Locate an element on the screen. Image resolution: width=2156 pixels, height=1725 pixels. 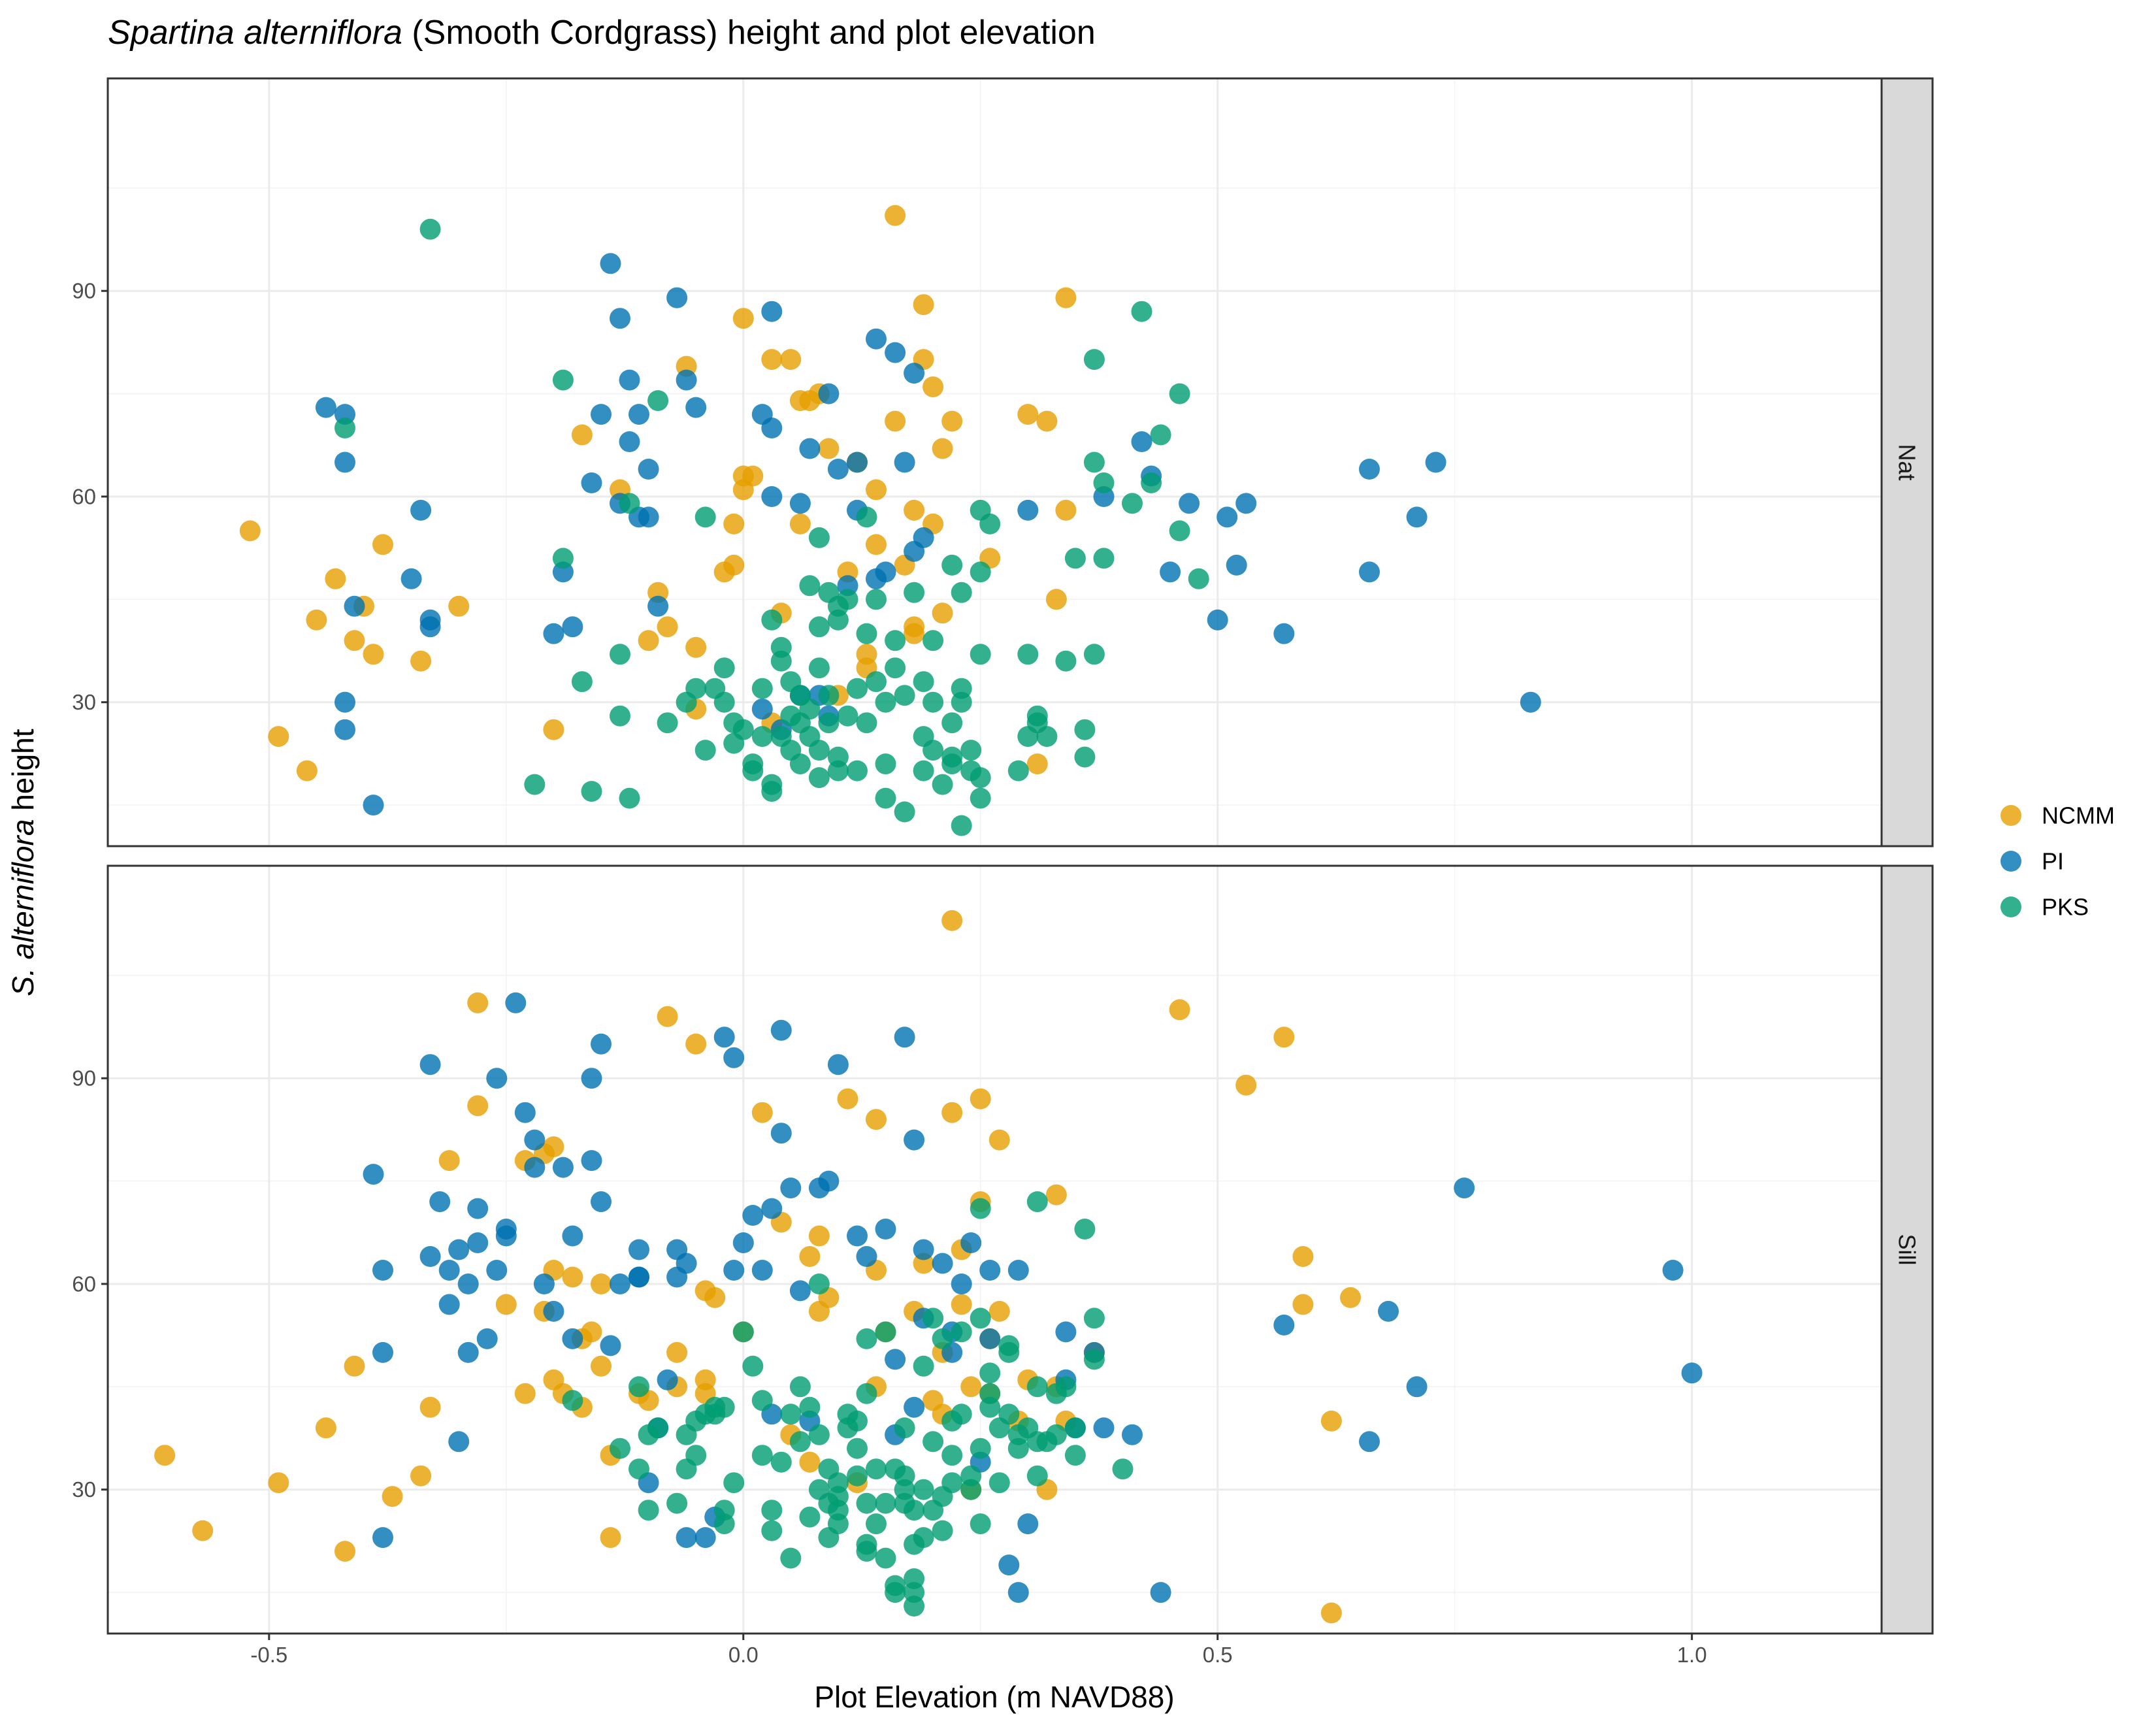
text-part: height is located at coordinates (23, 774).